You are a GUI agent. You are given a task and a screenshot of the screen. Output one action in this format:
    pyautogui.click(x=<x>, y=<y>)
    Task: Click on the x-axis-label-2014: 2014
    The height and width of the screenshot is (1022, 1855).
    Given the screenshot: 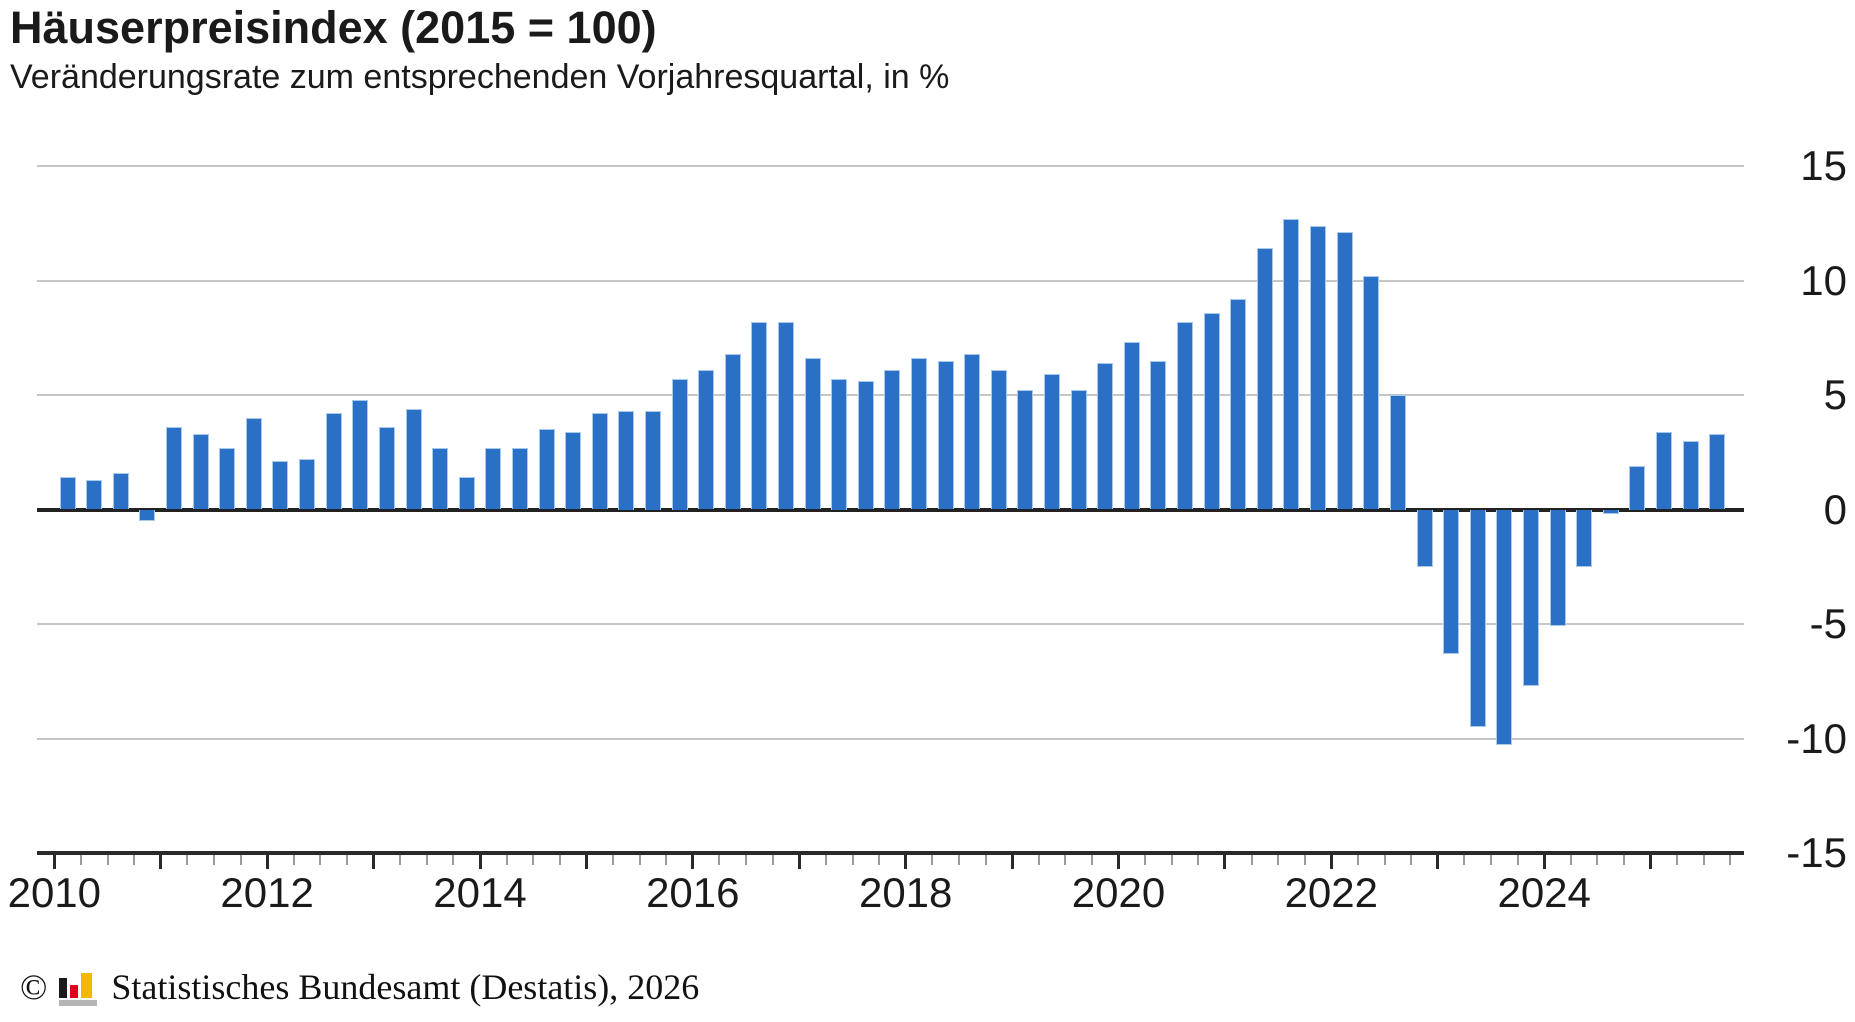 What is the action you would take?
    pyautogui.click(x=480, y=892)
    